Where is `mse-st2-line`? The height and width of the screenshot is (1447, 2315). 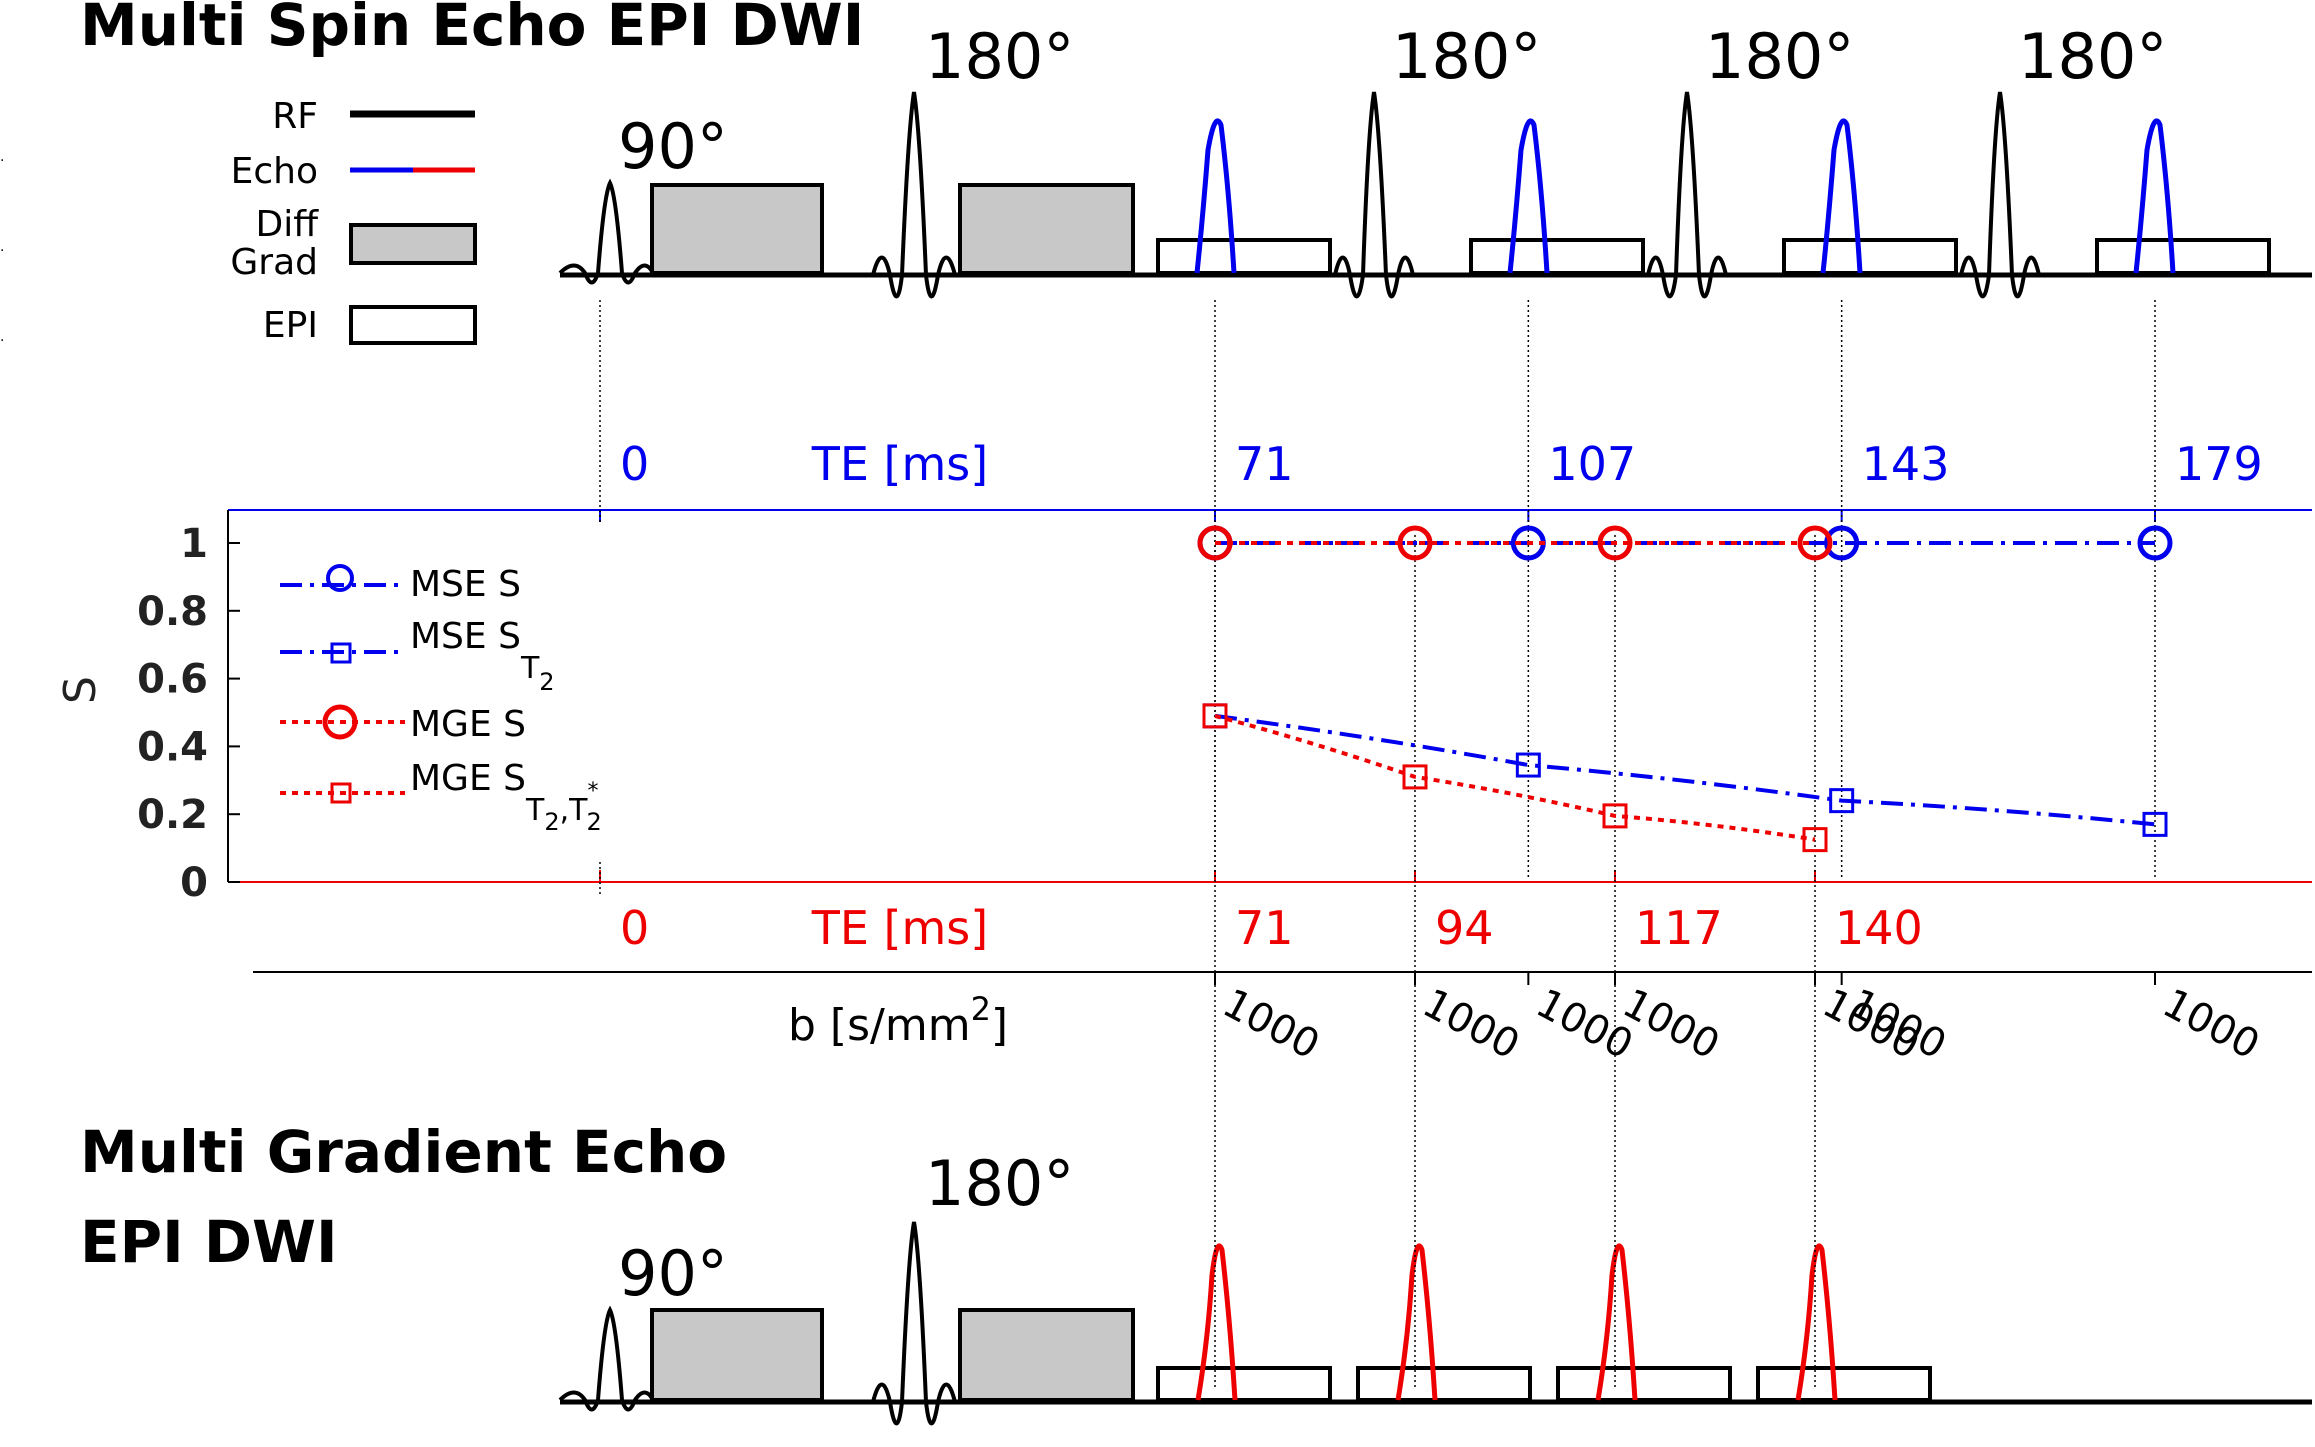 mse-st2-line is located at coordinates (1685, 770).